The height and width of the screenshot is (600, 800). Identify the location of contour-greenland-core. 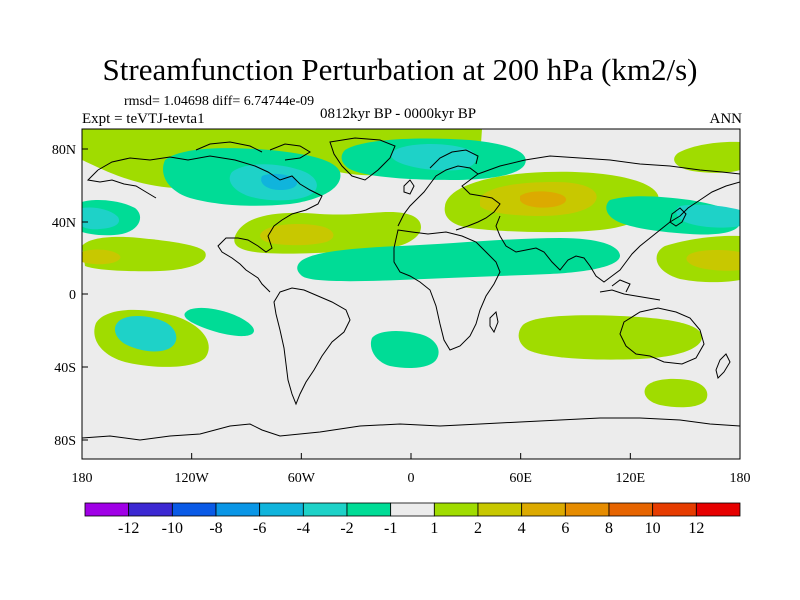
(434, 157).